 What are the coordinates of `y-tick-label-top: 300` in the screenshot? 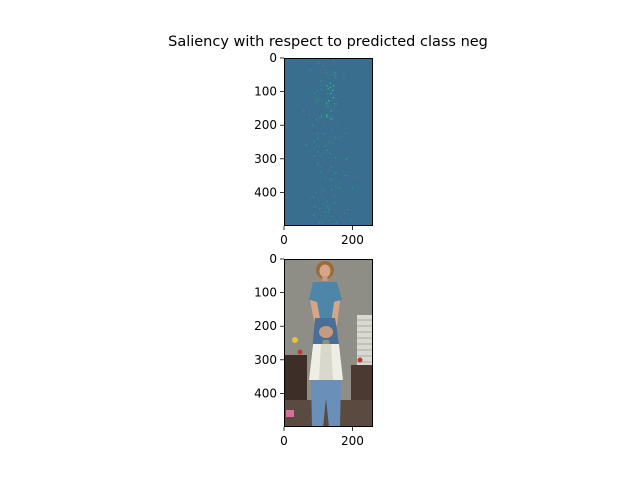 It's located at (265, 159).